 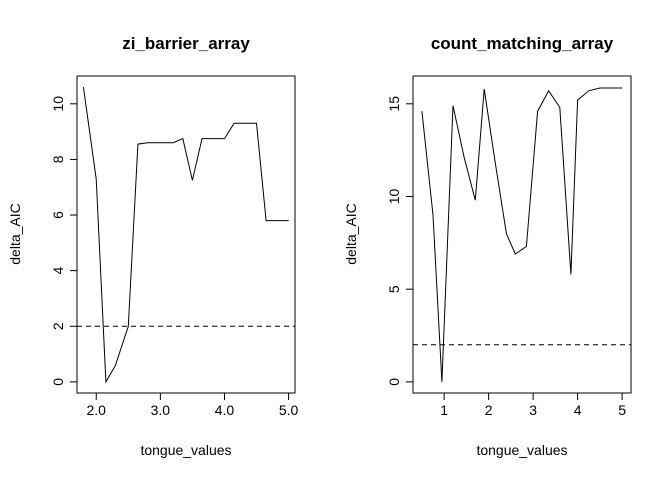 What do you see at coordinates (489, 410) in the screenshot?
I see `x-tick-label: 2` at bounding box center [489, 410].